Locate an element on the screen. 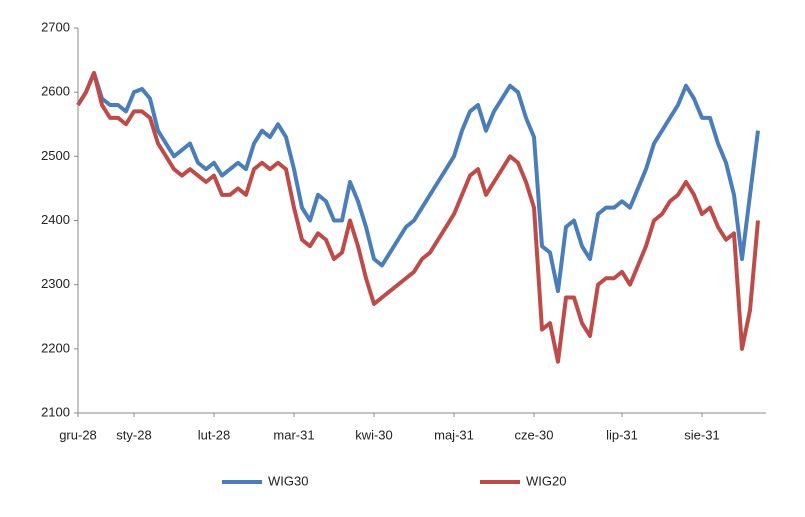  x-tick-label: maj-31 is located at coordinates (454, 434).